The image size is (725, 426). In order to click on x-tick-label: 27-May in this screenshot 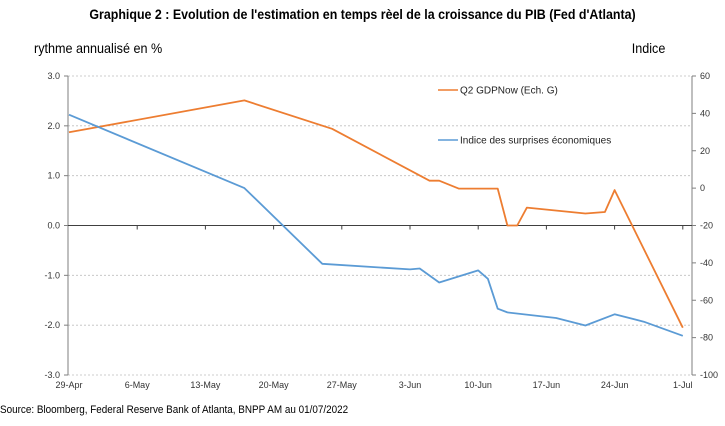, I will do `click(342, 385)`.